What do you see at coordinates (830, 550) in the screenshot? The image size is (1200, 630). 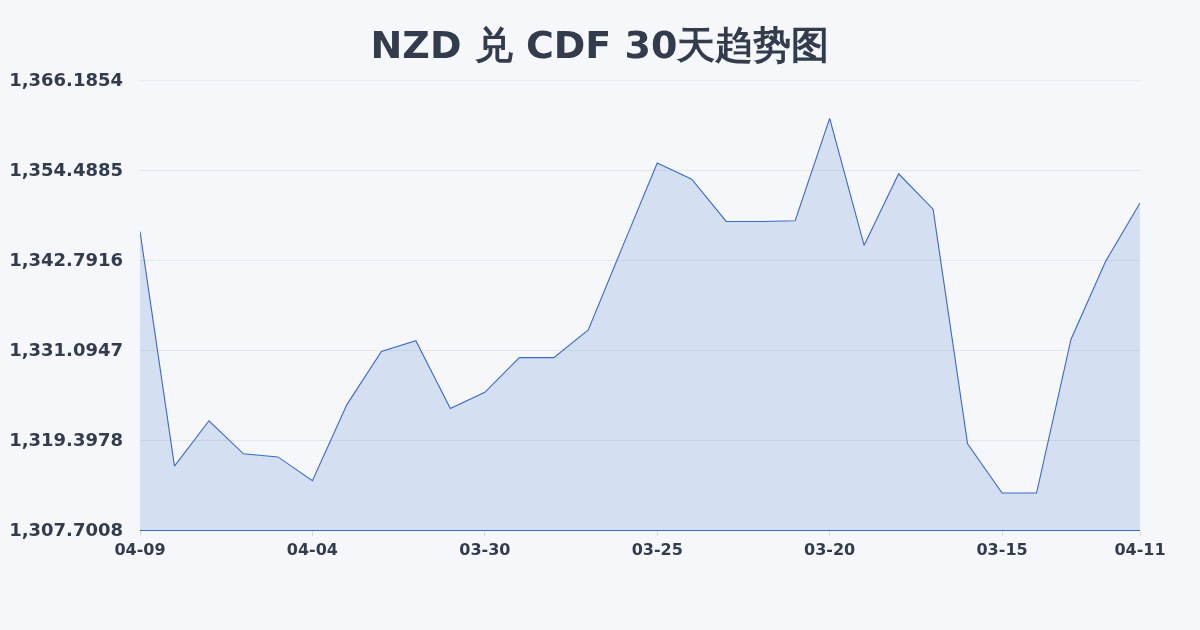 I see `x-tick-label: 03-20` at bounding box center [830, 550].